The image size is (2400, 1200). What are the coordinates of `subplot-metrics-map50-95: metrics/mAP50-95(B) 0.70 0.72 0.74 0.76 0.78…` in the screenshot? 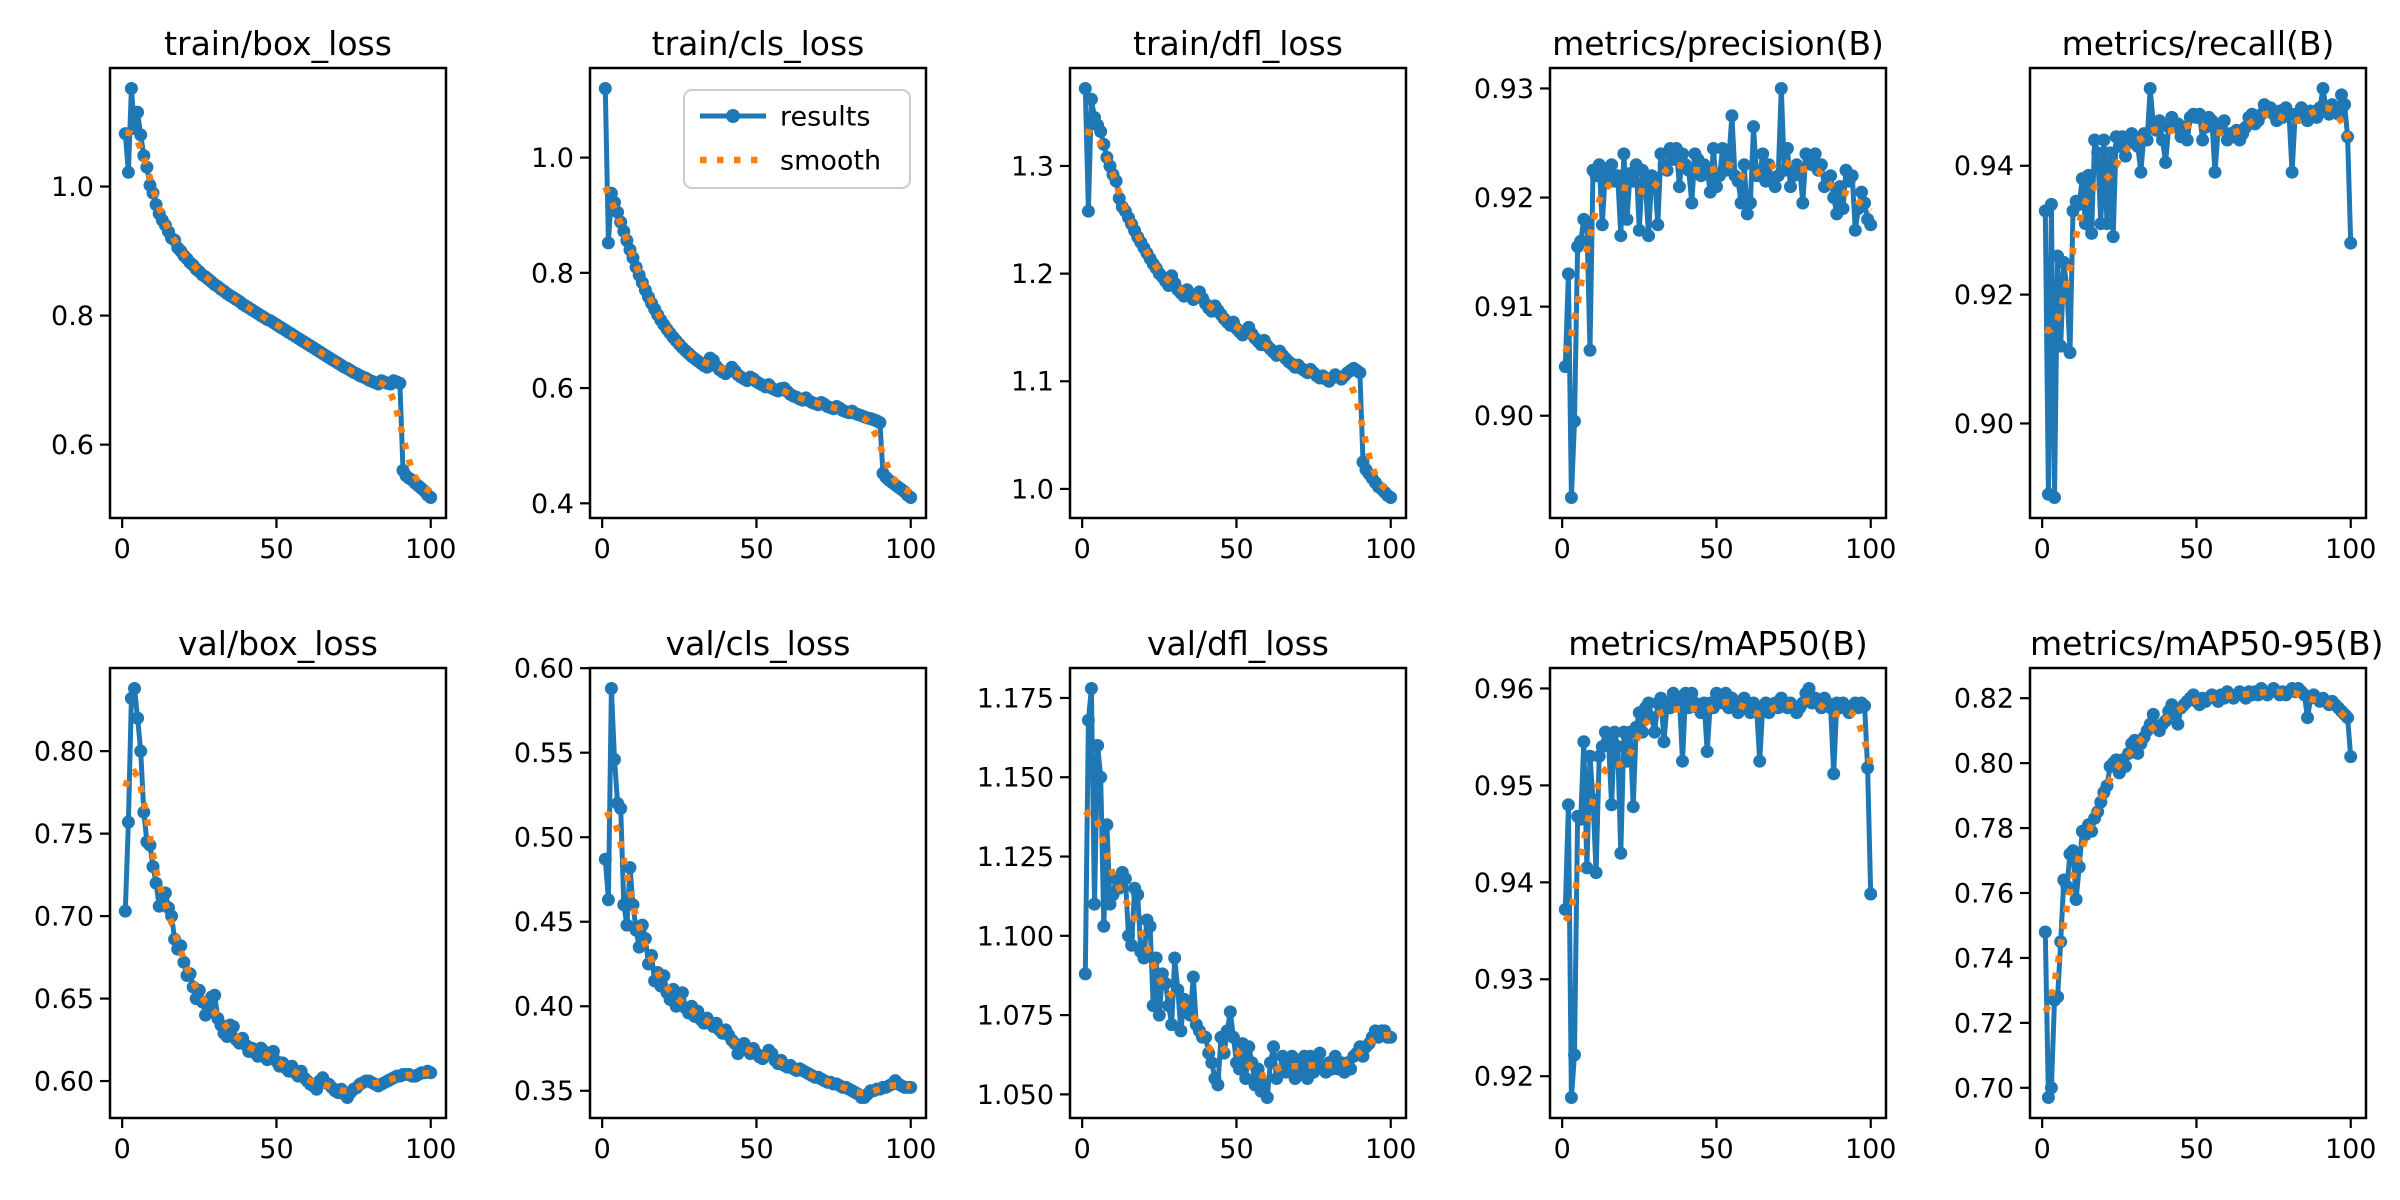 It's located at (2160, 900).